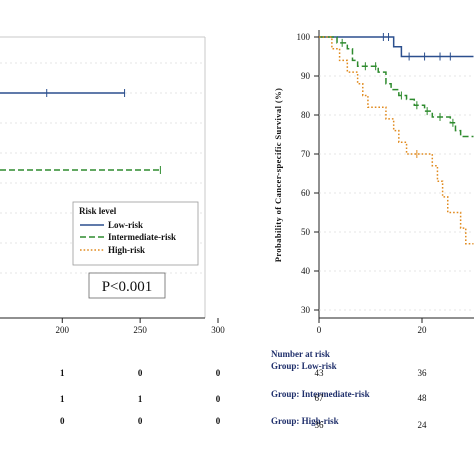 The width and height of the screenshot is (474, 474). I want to click on legend-label-high-risk: High-risk, so click(126, 250).